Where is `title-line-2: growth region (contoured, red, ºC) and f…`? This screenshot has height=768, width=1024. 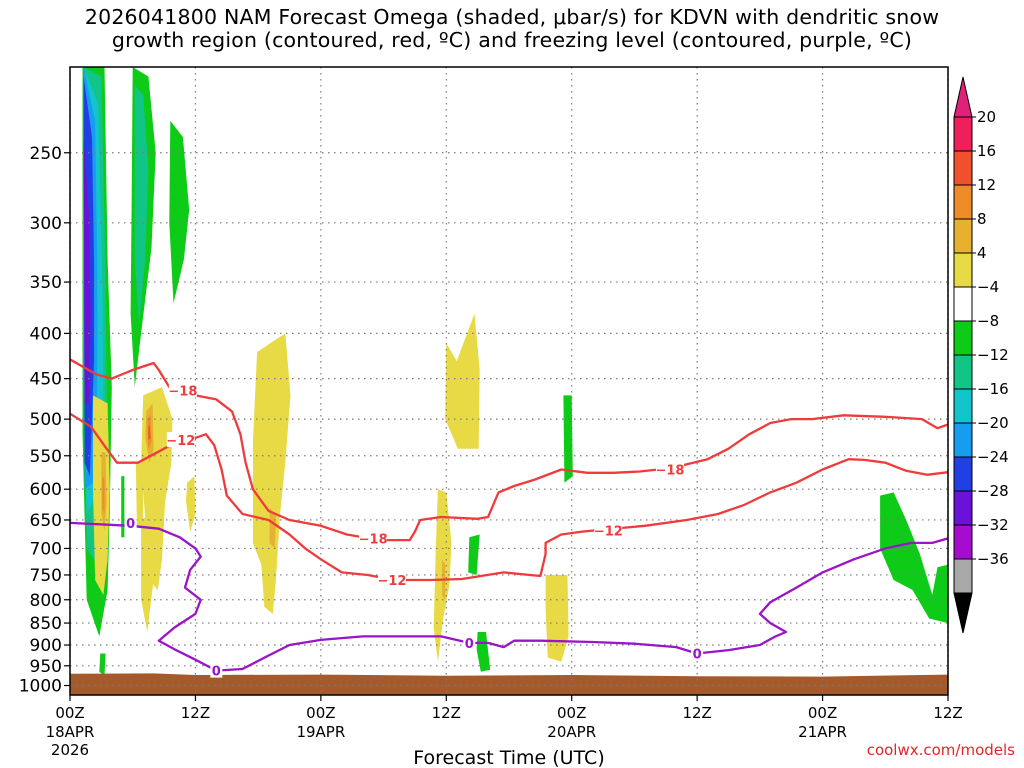
title-line-2: growth region (contoured, red, ºC) and f… is located at coordinates (512, 40).